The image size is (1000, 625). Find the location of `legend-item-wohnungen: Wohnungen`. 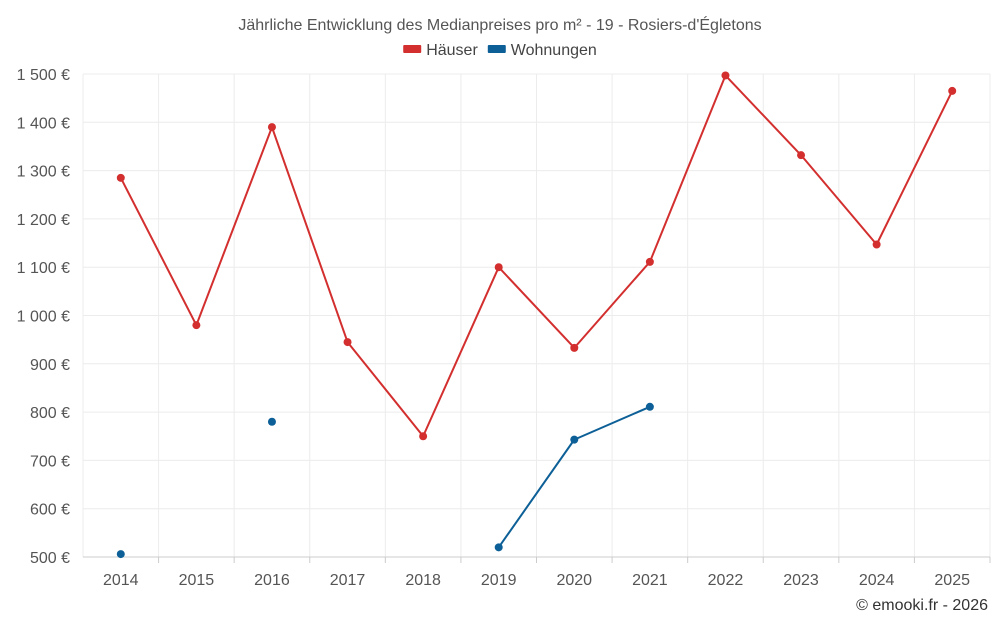

legend-item-wohnungen: Wohnungen is located at coordinates (542, 50).